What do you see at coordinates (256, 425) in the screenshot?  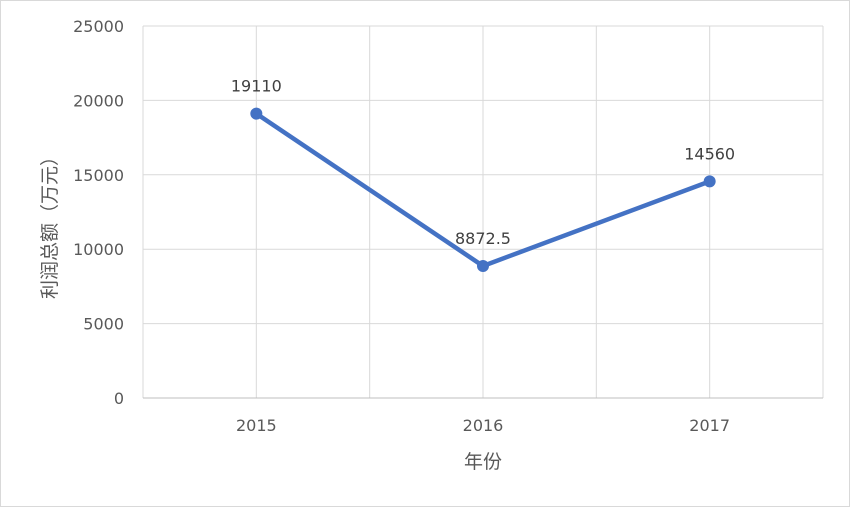 I see `x-tick-label: 2015` at bounding box center [256, 425].